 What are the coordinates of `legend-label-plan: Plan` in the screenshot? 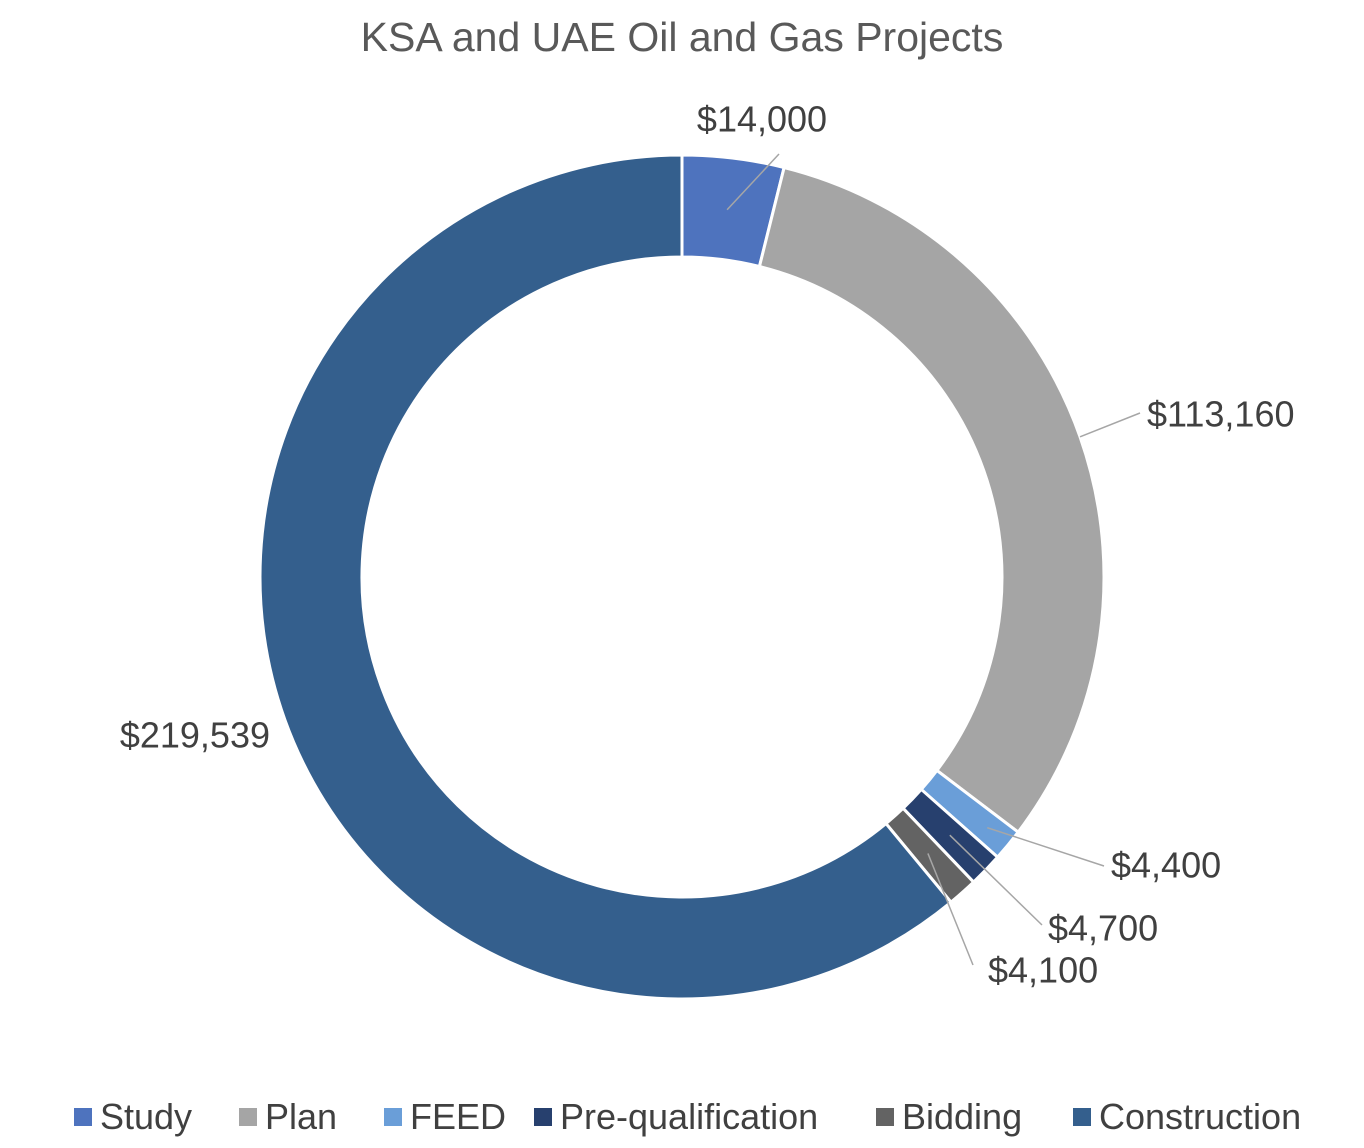 It's located at (301, 1116).